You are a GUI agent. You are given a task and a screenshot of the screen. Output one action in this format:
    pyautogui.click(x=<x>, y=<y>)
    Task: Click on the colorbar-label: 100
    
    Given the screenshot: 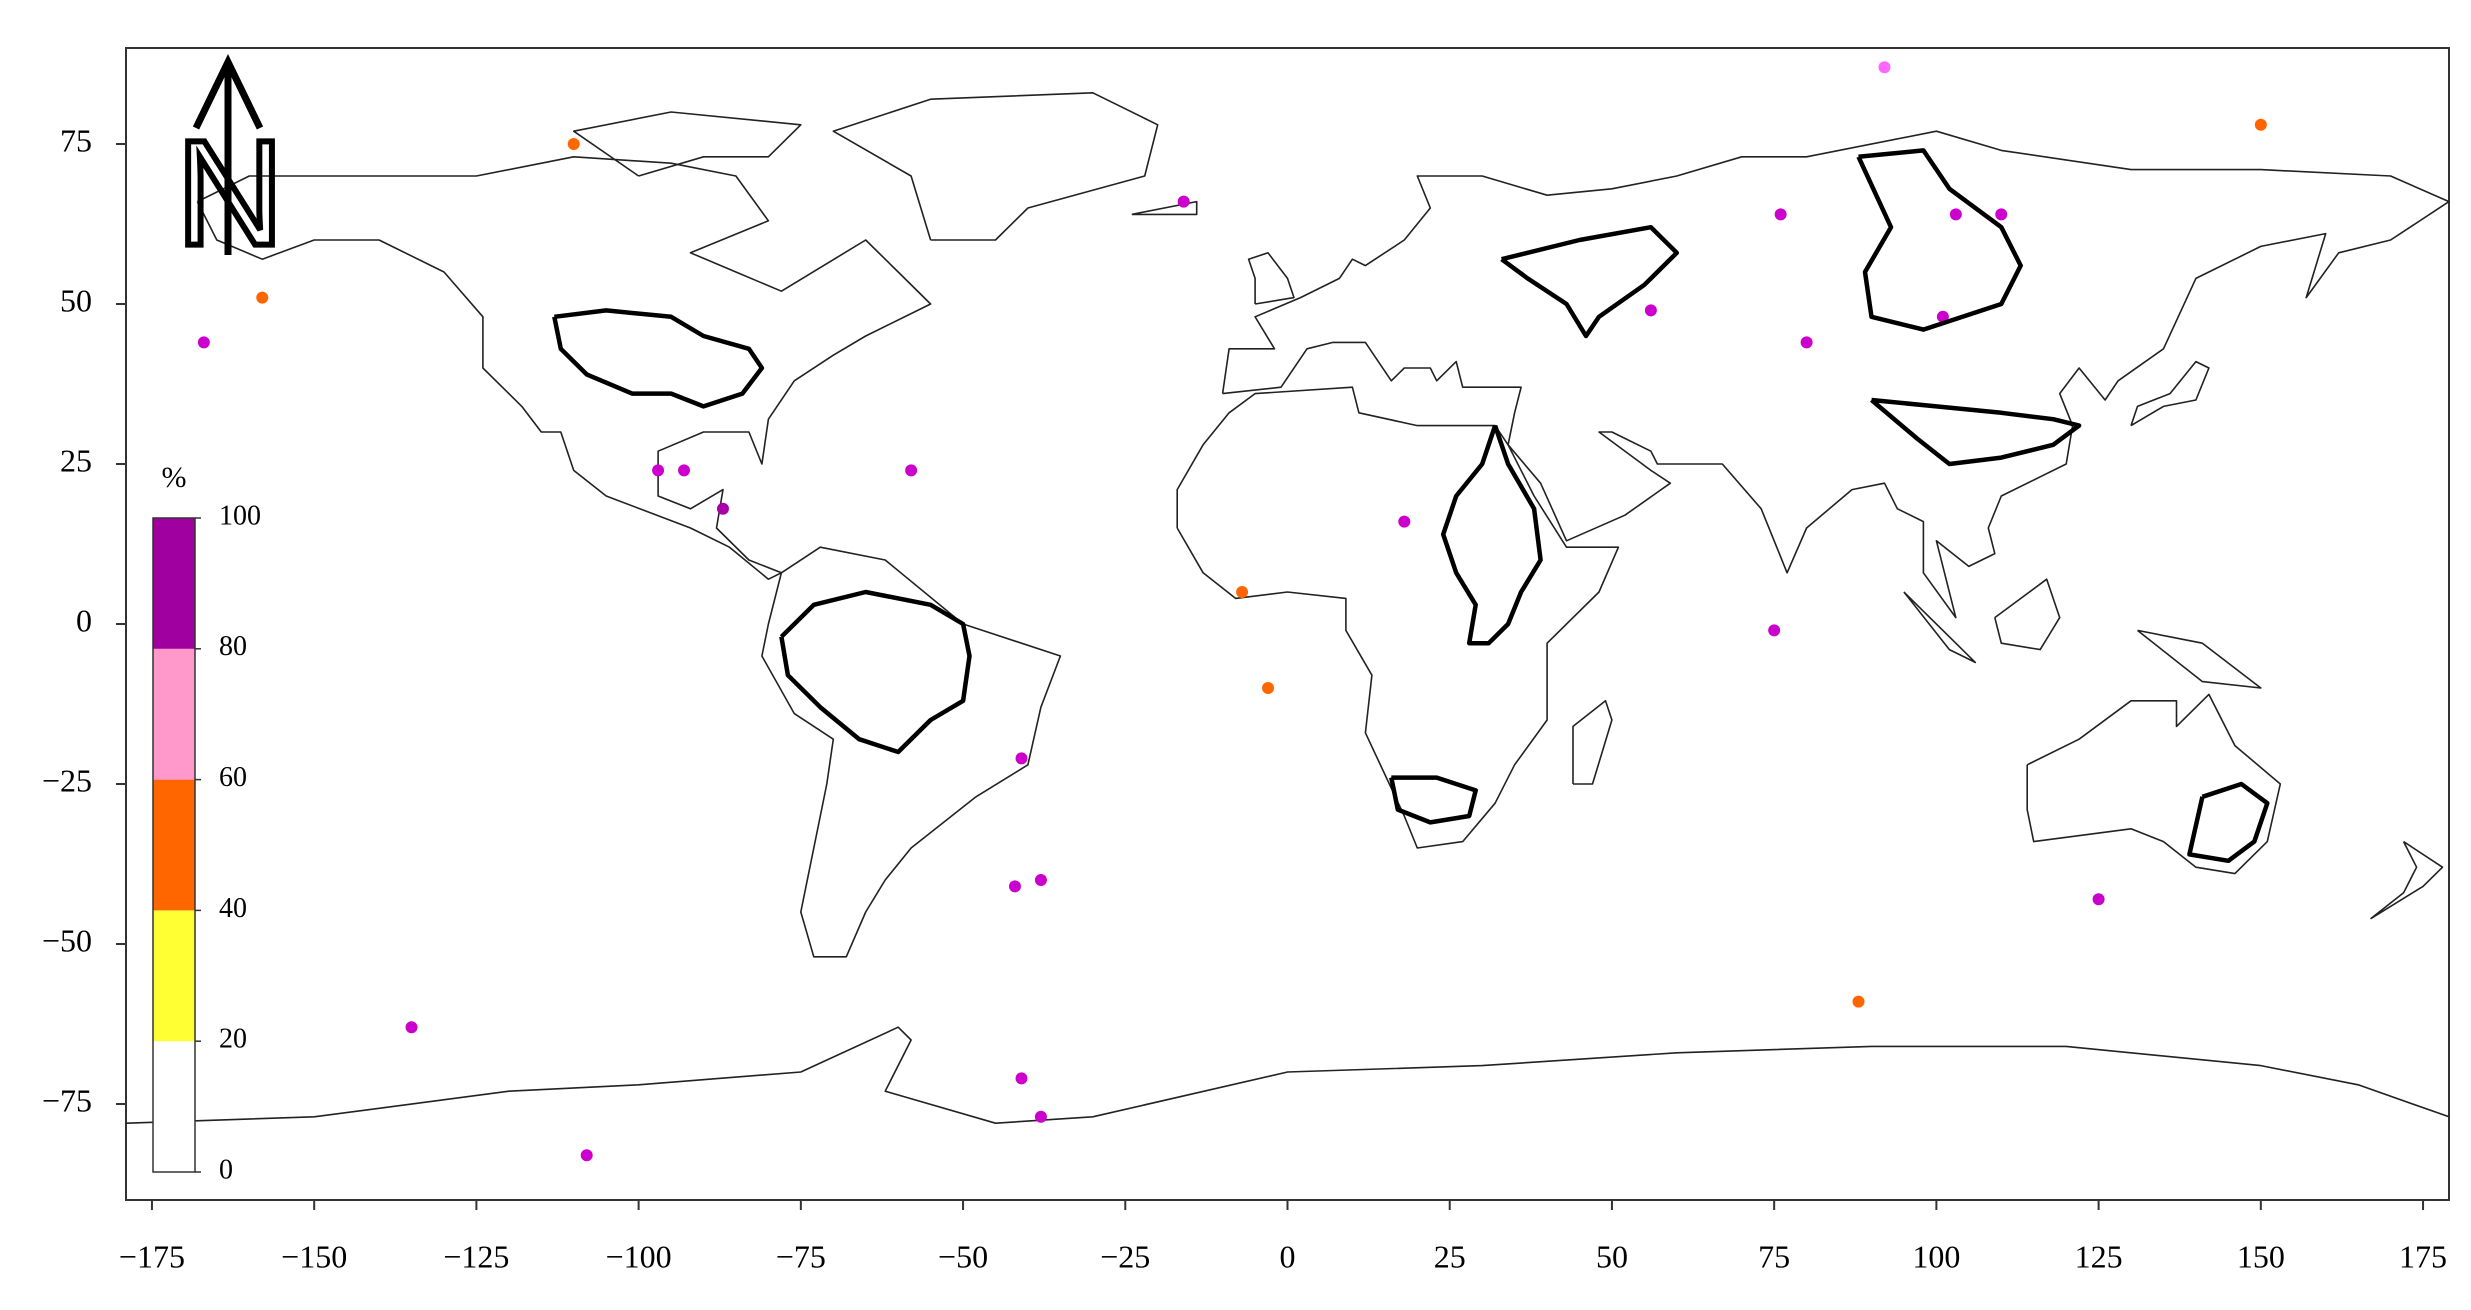 What is the action you would take?
    pyautogui.click(x=240, y=515)
    